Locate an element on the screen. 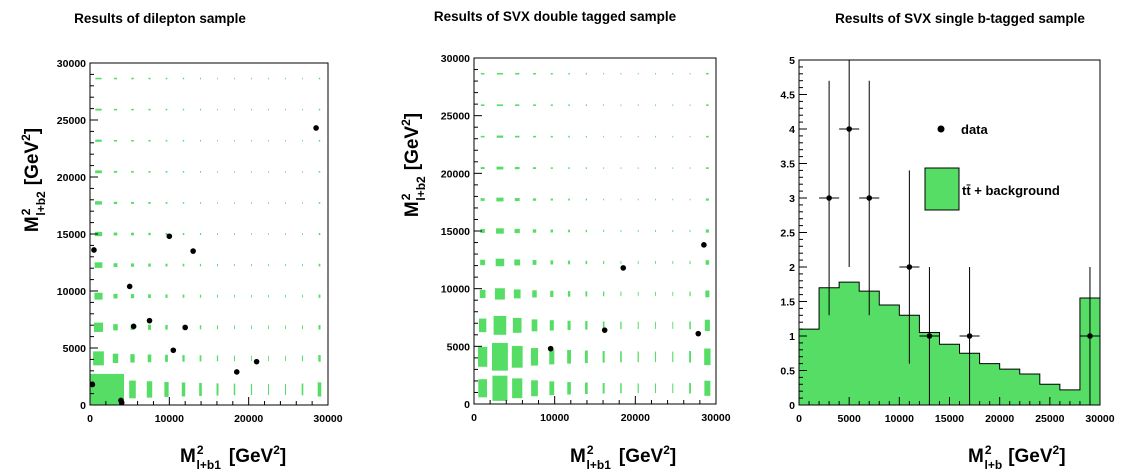 The width and height of the screenshot is (1127, 474). y-tick-label: 5 is located at coordinates (792, 61).